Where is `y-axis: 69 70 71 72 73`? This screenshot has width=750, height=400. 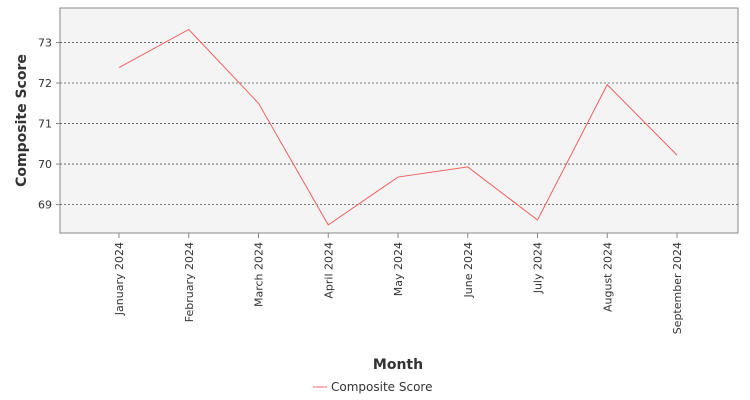 y-axis: 69 70 71 72 73 is located at coordinates (49, 124).